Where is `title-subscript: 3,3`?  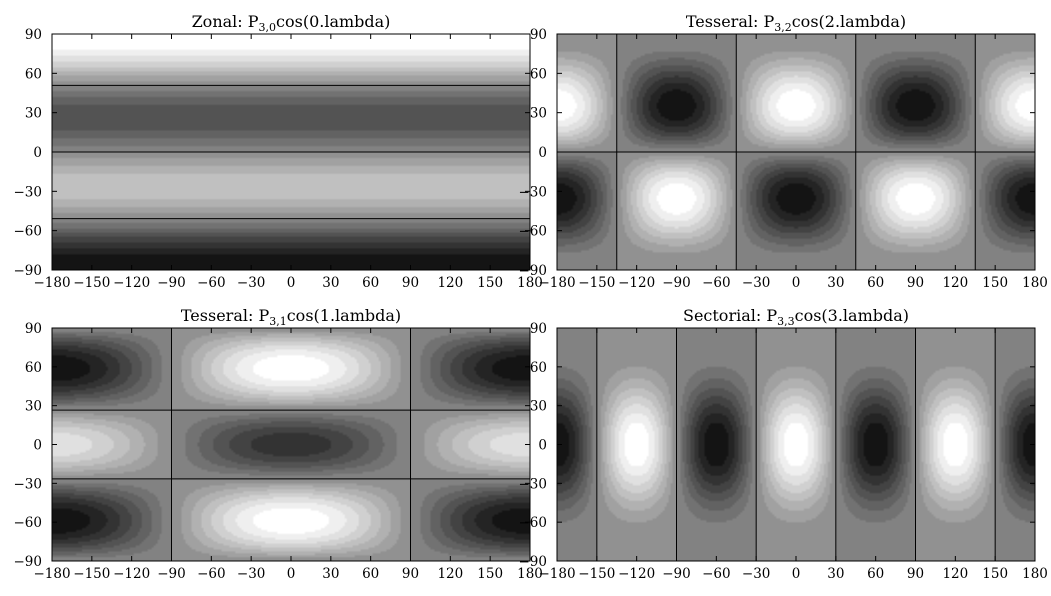 title-subscript: 3,3 is located at coordinates (786, 321).